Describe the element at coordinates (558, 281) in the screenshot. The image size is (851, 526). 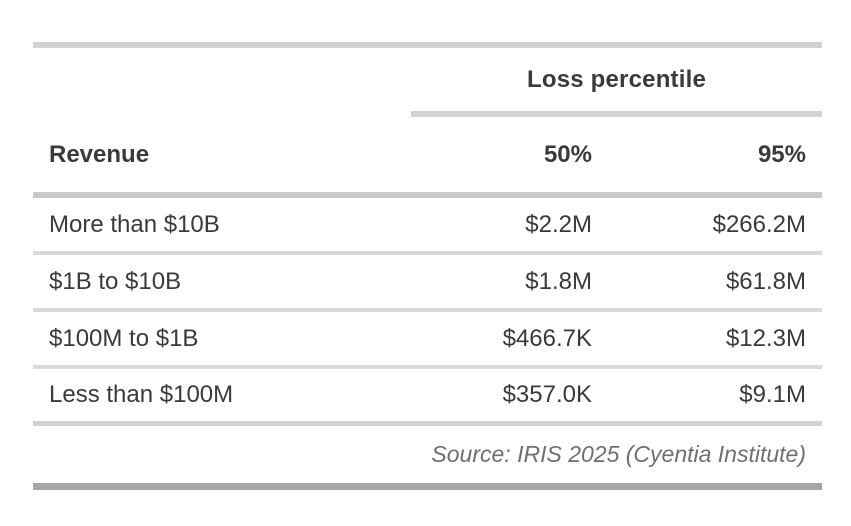
I see `p50-cell: $1.8M` at that location.